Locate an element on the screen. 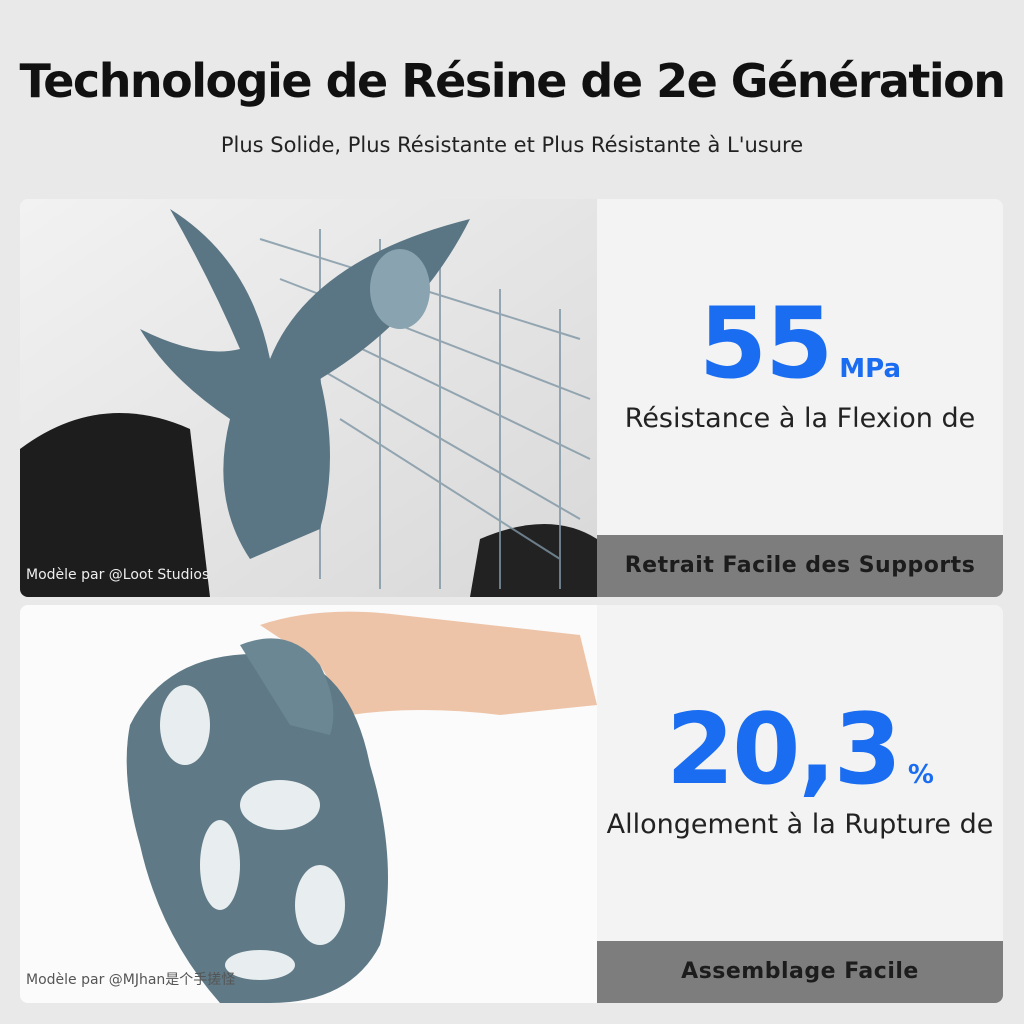 The image size is (1024, 1024). figure: 20,3 is located at coordinates (784, 750).